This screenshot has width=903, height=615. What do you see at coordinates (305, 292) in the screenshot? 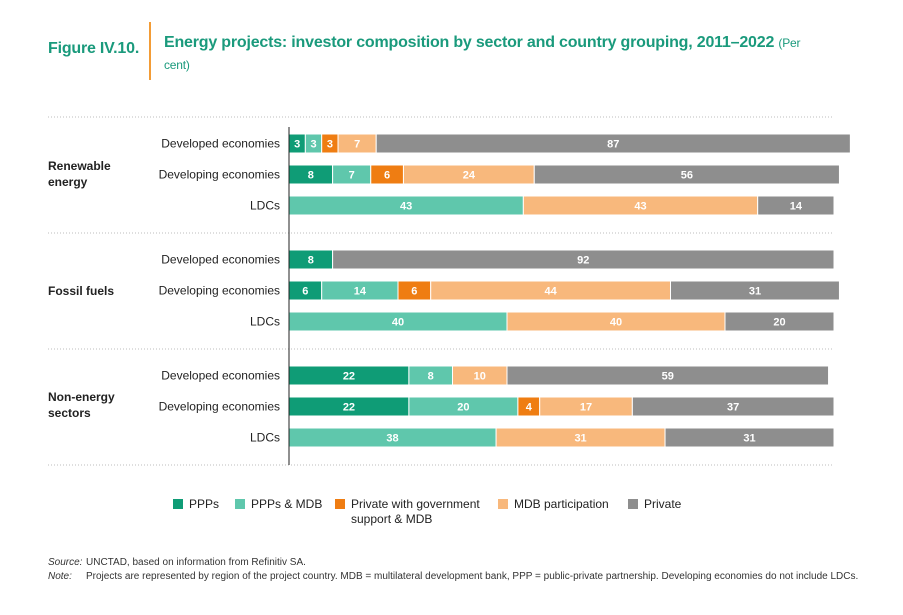
I see `data-label-fossil-fuels-developing-economies-ppps: 6` at bounding box center [305, 292].